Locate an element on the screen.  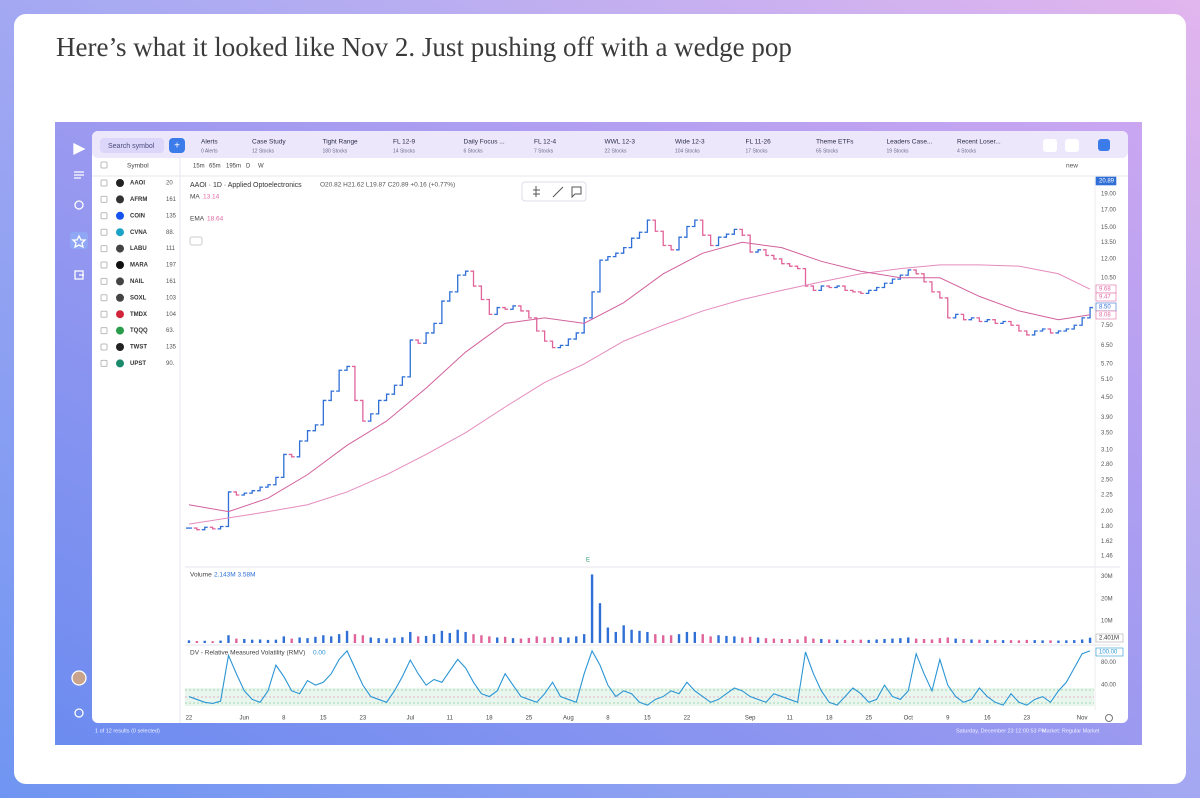
watchlist-price: 90. is located at coordinates (170, 364).